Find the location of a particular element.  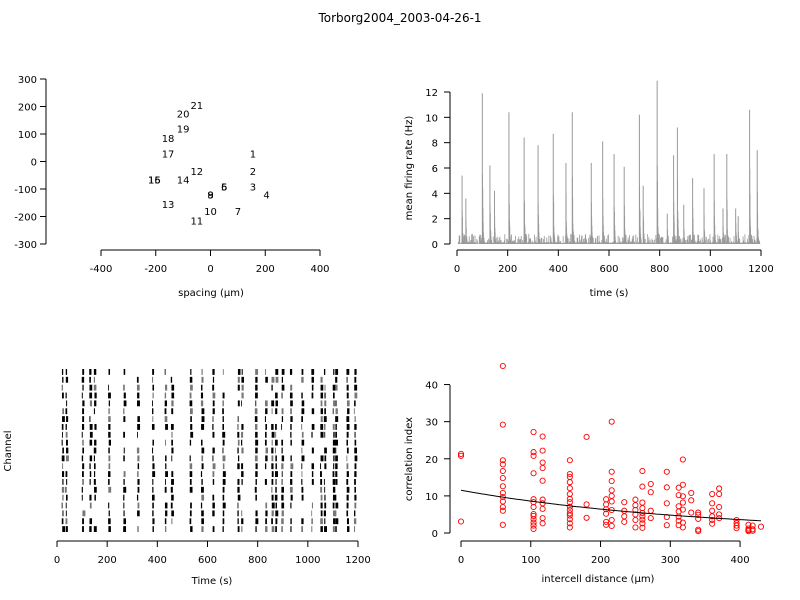

electrode-label: 9 is located at coordinates (210, 196).